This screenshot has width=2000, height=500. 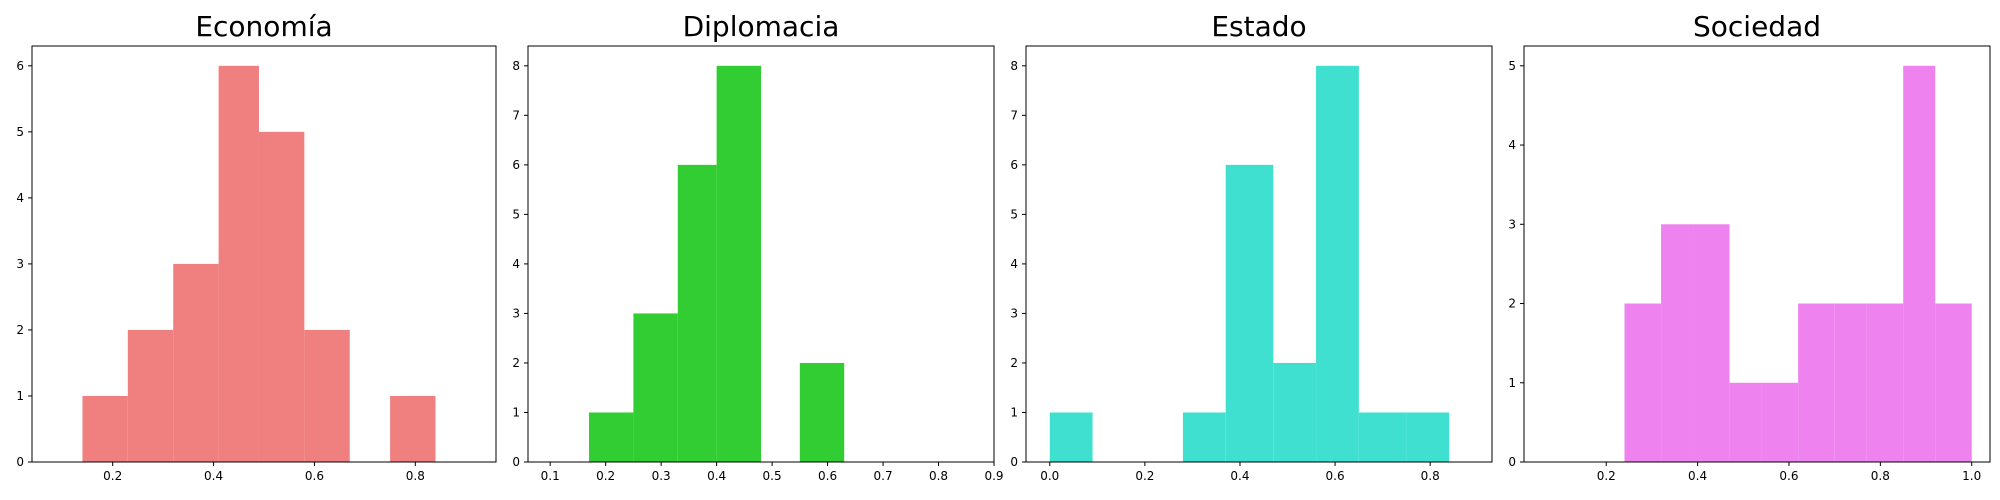 I want to click on chart-title: Estado, so click(x=1258, y=26).